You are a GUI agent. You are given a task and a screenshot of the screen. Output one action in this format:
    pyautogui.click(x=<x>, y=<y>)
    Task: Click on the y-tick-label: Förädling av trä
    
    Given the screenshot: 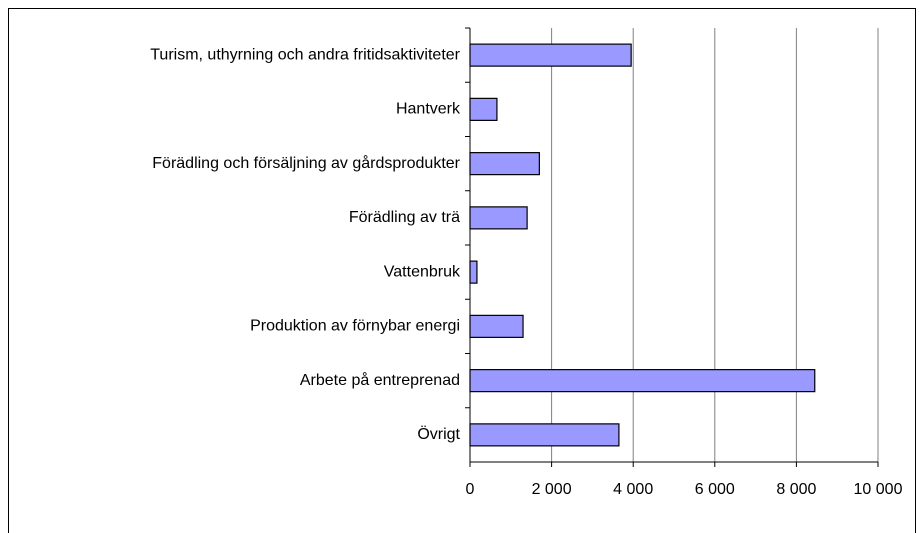 What is the action you would take?
    pyautogui.click(x=404, y=217)
    